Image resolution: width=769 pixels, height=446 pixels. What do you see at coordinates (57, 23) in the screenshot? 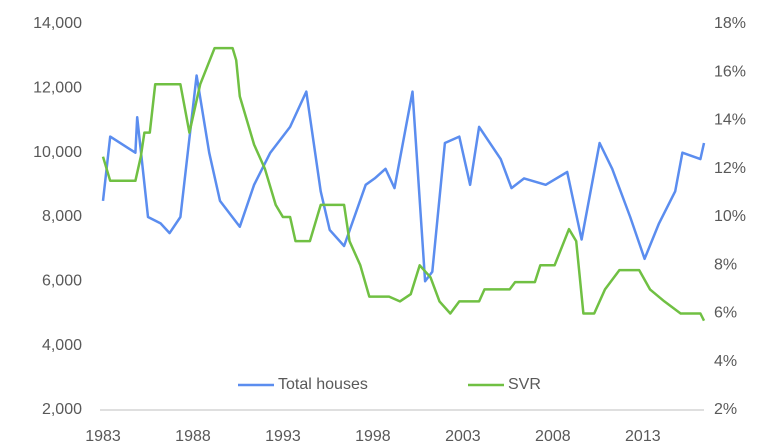
I see `y-tick-label: 14,000` at bounding box center [57, 23].